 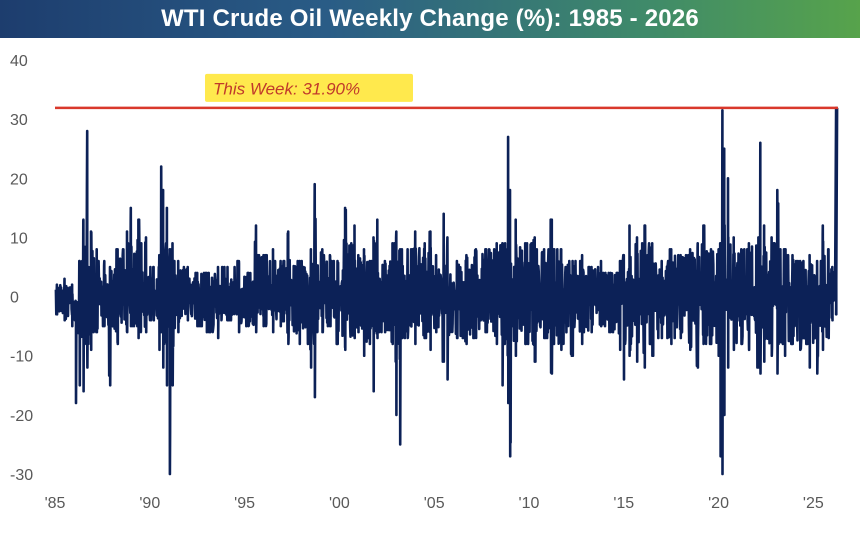 What do you see at coordinates (529, 503) in the screenshot?
I see `x-tick-label: '10` at bounding box center [529, 503].